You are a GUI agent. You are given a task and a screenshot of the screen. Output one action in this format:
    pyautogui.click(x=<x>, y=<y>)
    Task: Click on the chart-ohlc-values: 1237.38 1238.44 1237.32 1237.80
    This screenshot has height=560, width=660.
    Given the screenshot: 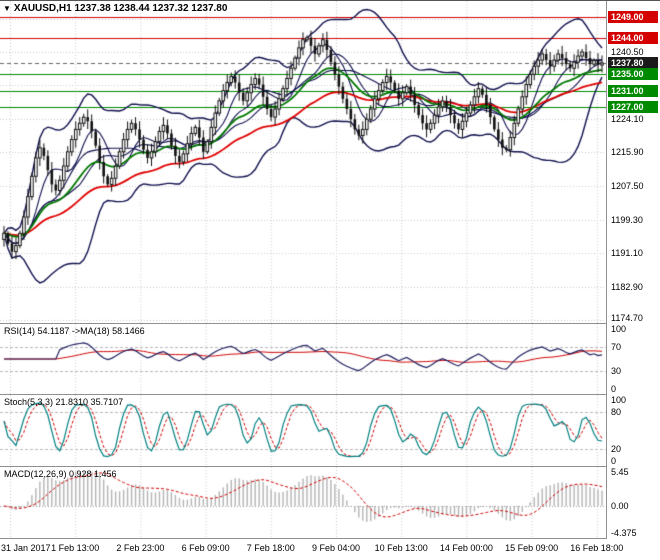 What is the action you would take?
    pyautogui.click(x=151, y=8)
    